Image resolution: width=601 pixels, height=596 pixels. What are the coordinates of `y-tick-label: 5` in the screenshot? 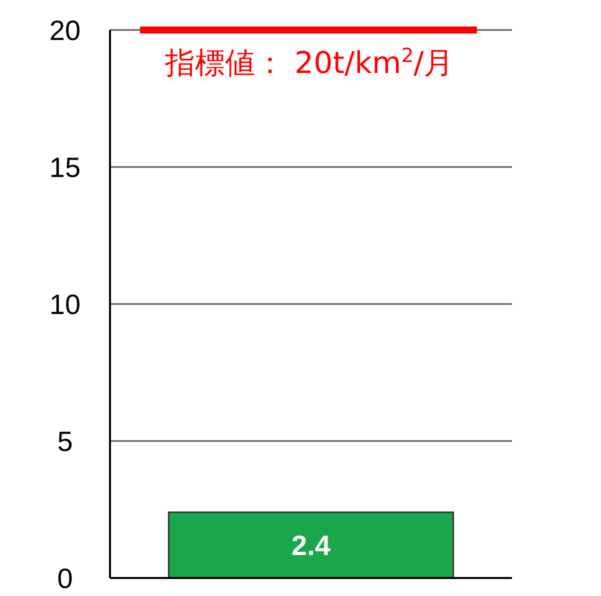 It's located at (65, 442).